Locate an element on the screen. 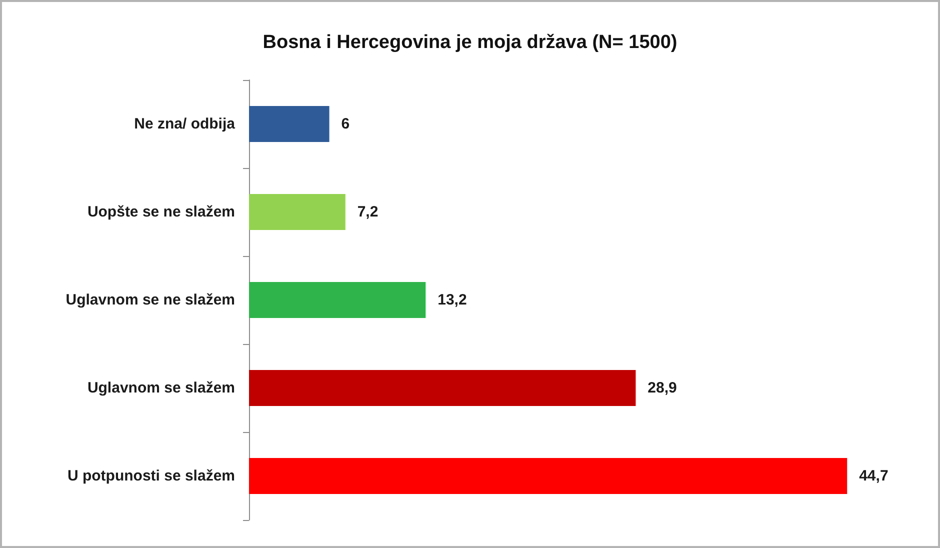 The height and width of the screenshot is (548, 940). y-tick-label: Uglavnom se slažem is located at coordinates (161, 388).